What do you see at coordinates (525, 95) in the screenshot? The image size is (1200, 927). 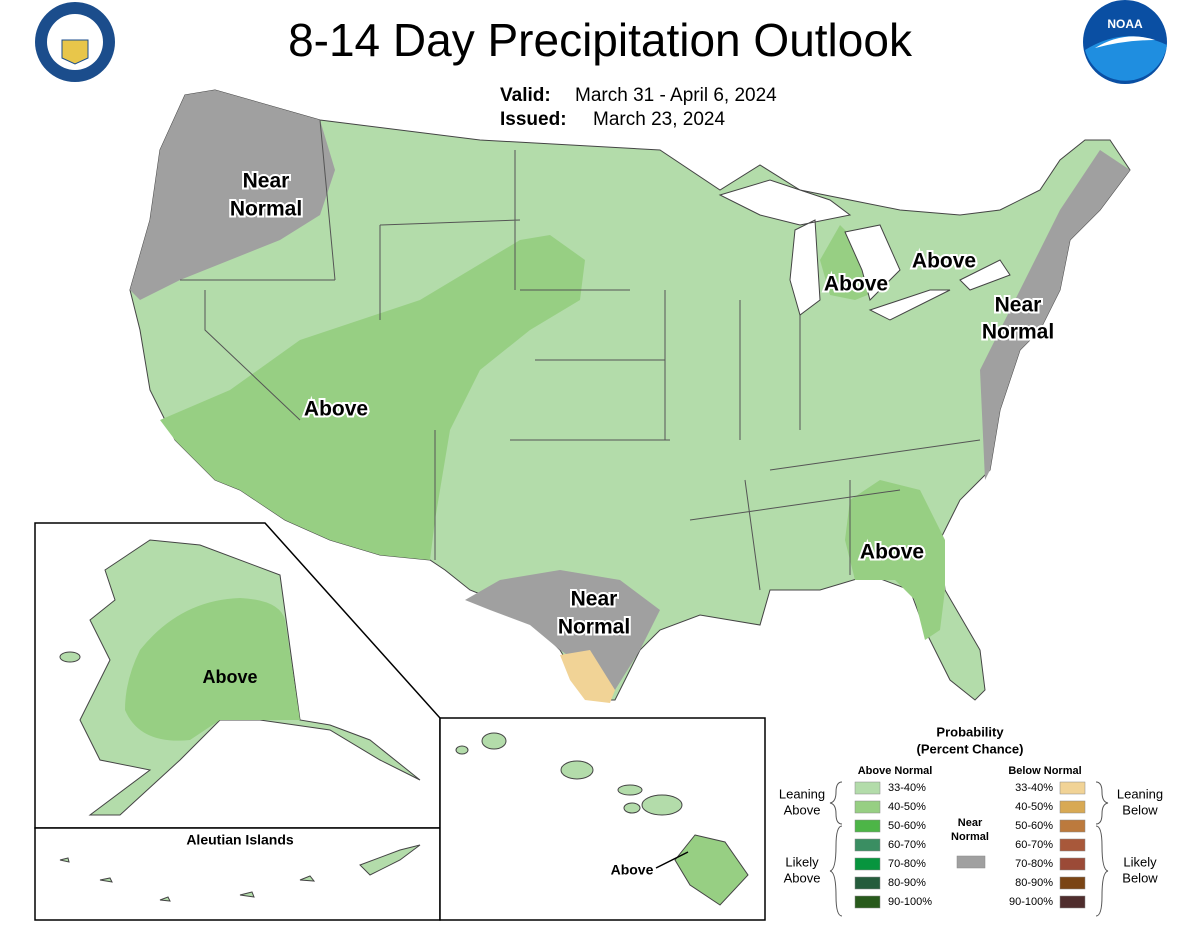 I see `valid-label: Valid:` at bounding box center [525, 95].